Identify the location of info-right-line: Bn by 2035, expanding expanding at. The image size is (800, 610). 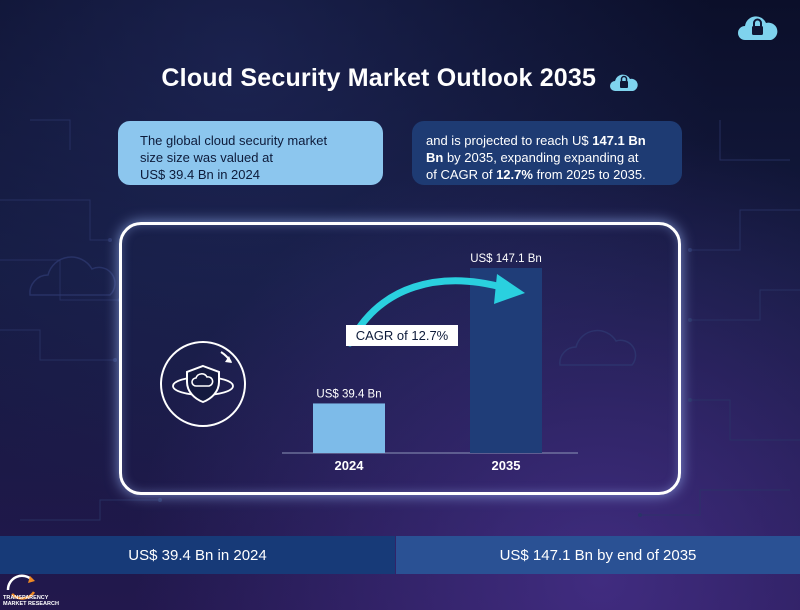
(549, 157).